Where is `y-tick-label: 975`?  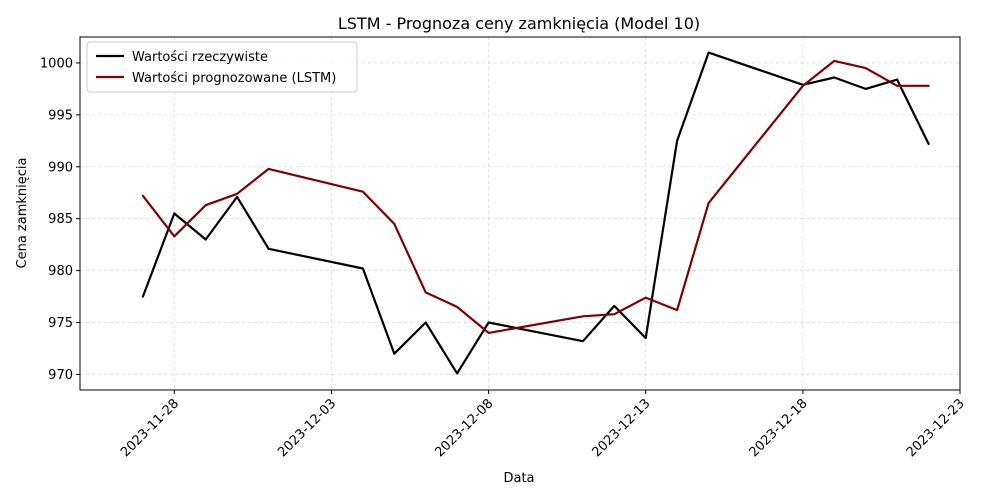 y-tick-label: 975 is located at coordinates (60, 323).